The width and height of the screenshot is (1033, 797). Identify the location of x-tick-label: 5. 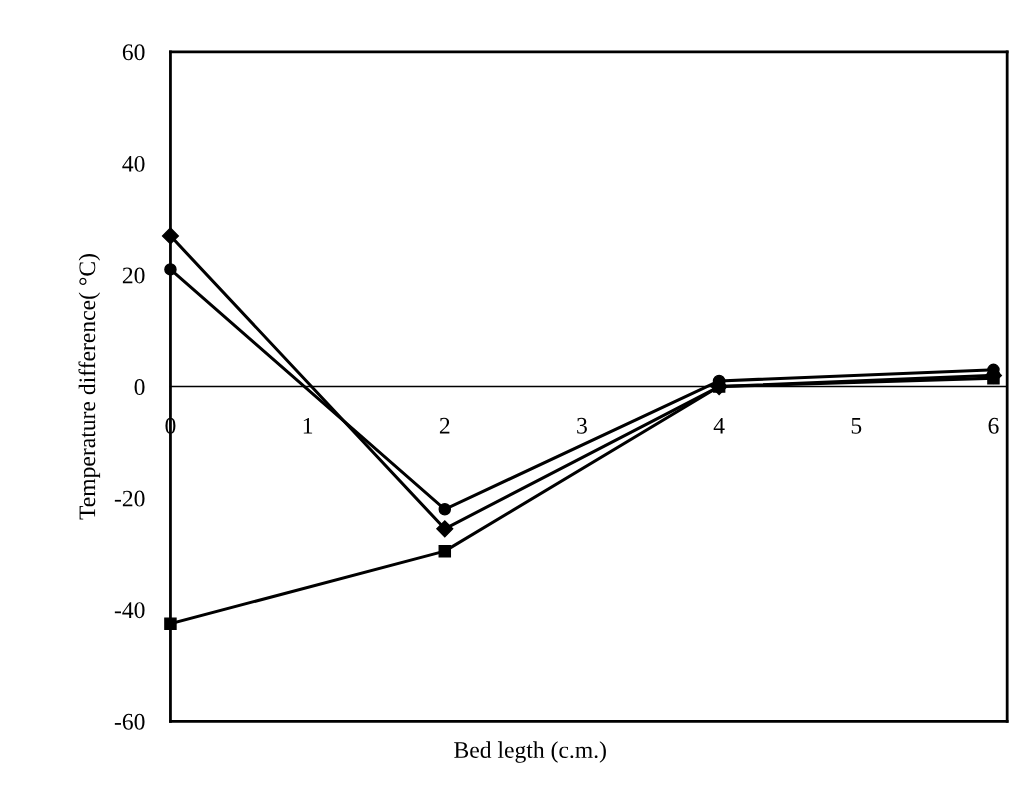
(856, 426).